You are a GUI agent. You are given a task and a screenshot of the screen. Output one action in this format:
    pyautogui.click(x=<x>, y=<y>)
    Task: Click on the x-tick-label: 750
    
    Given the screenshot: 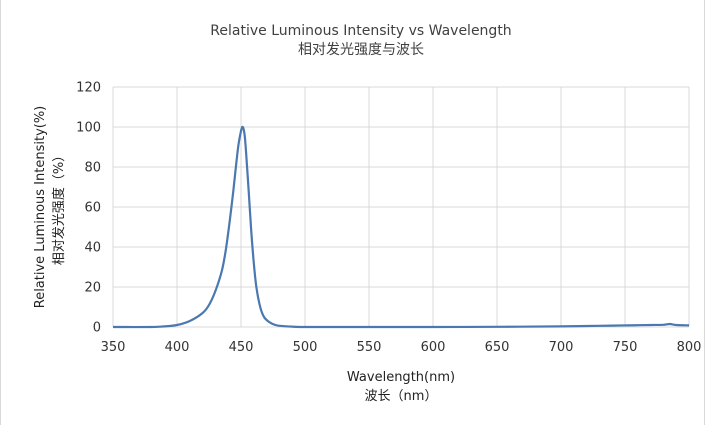 What is the action you would take?
    pyautogui.click(x=625, y=347)
    